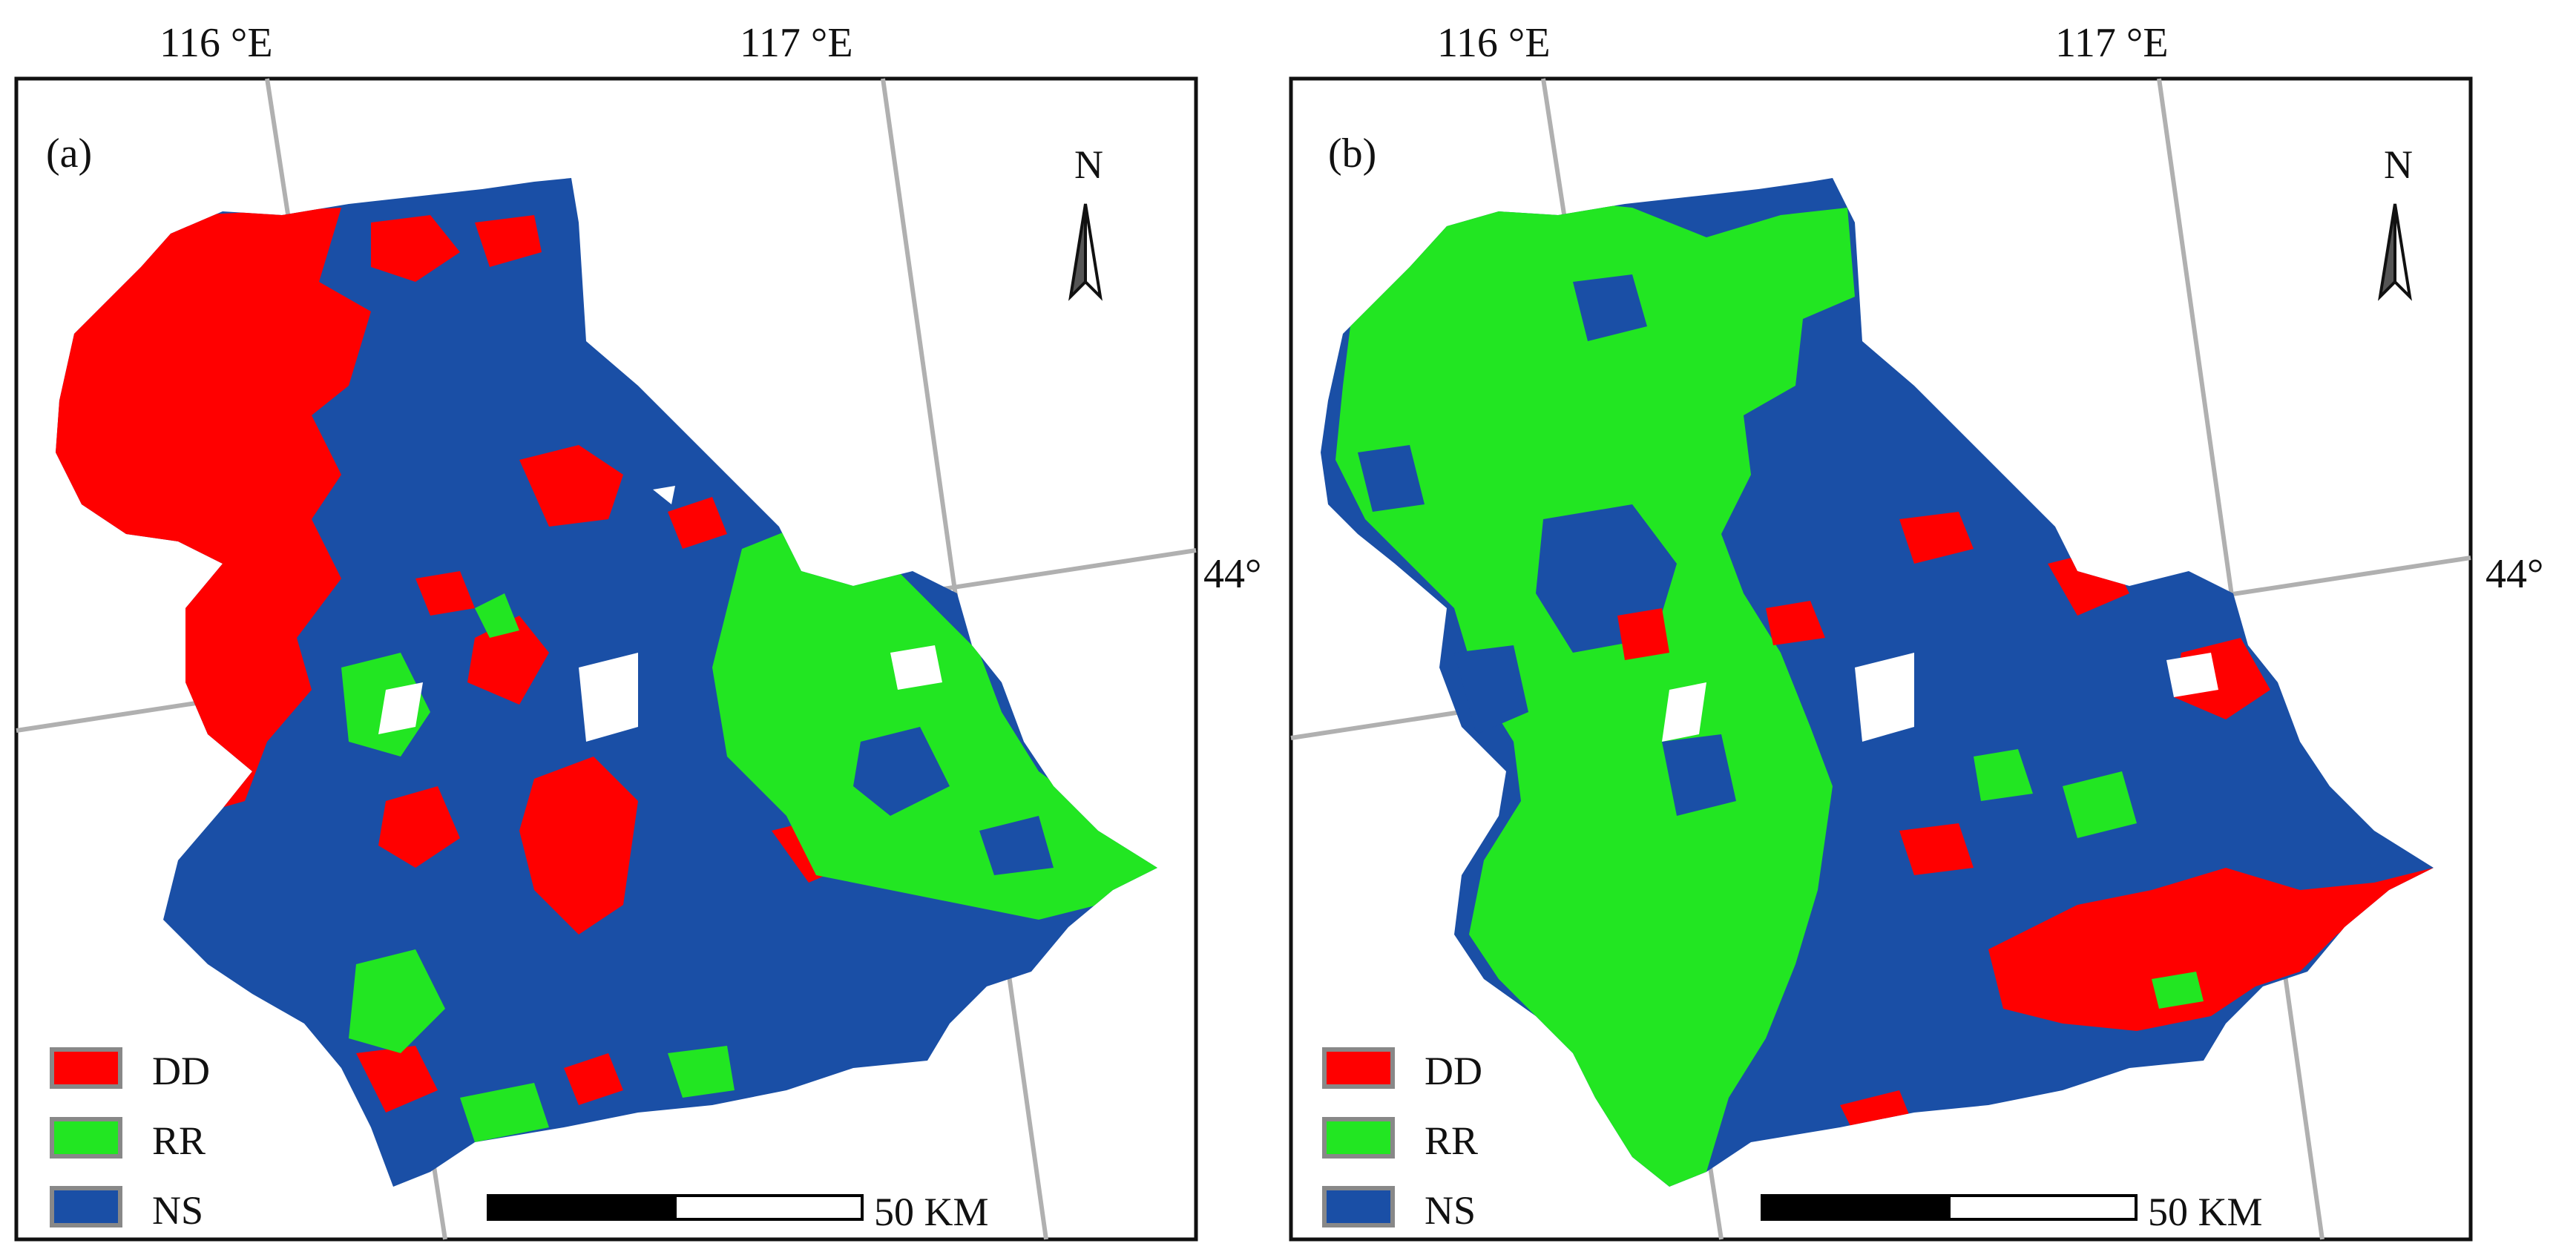 This screenshot has height=1249, width=2576. What do you see at coordinates (1352, 154) in the screenshot?
I see `panel-label: (b)` at bounding box center [1352, 154].